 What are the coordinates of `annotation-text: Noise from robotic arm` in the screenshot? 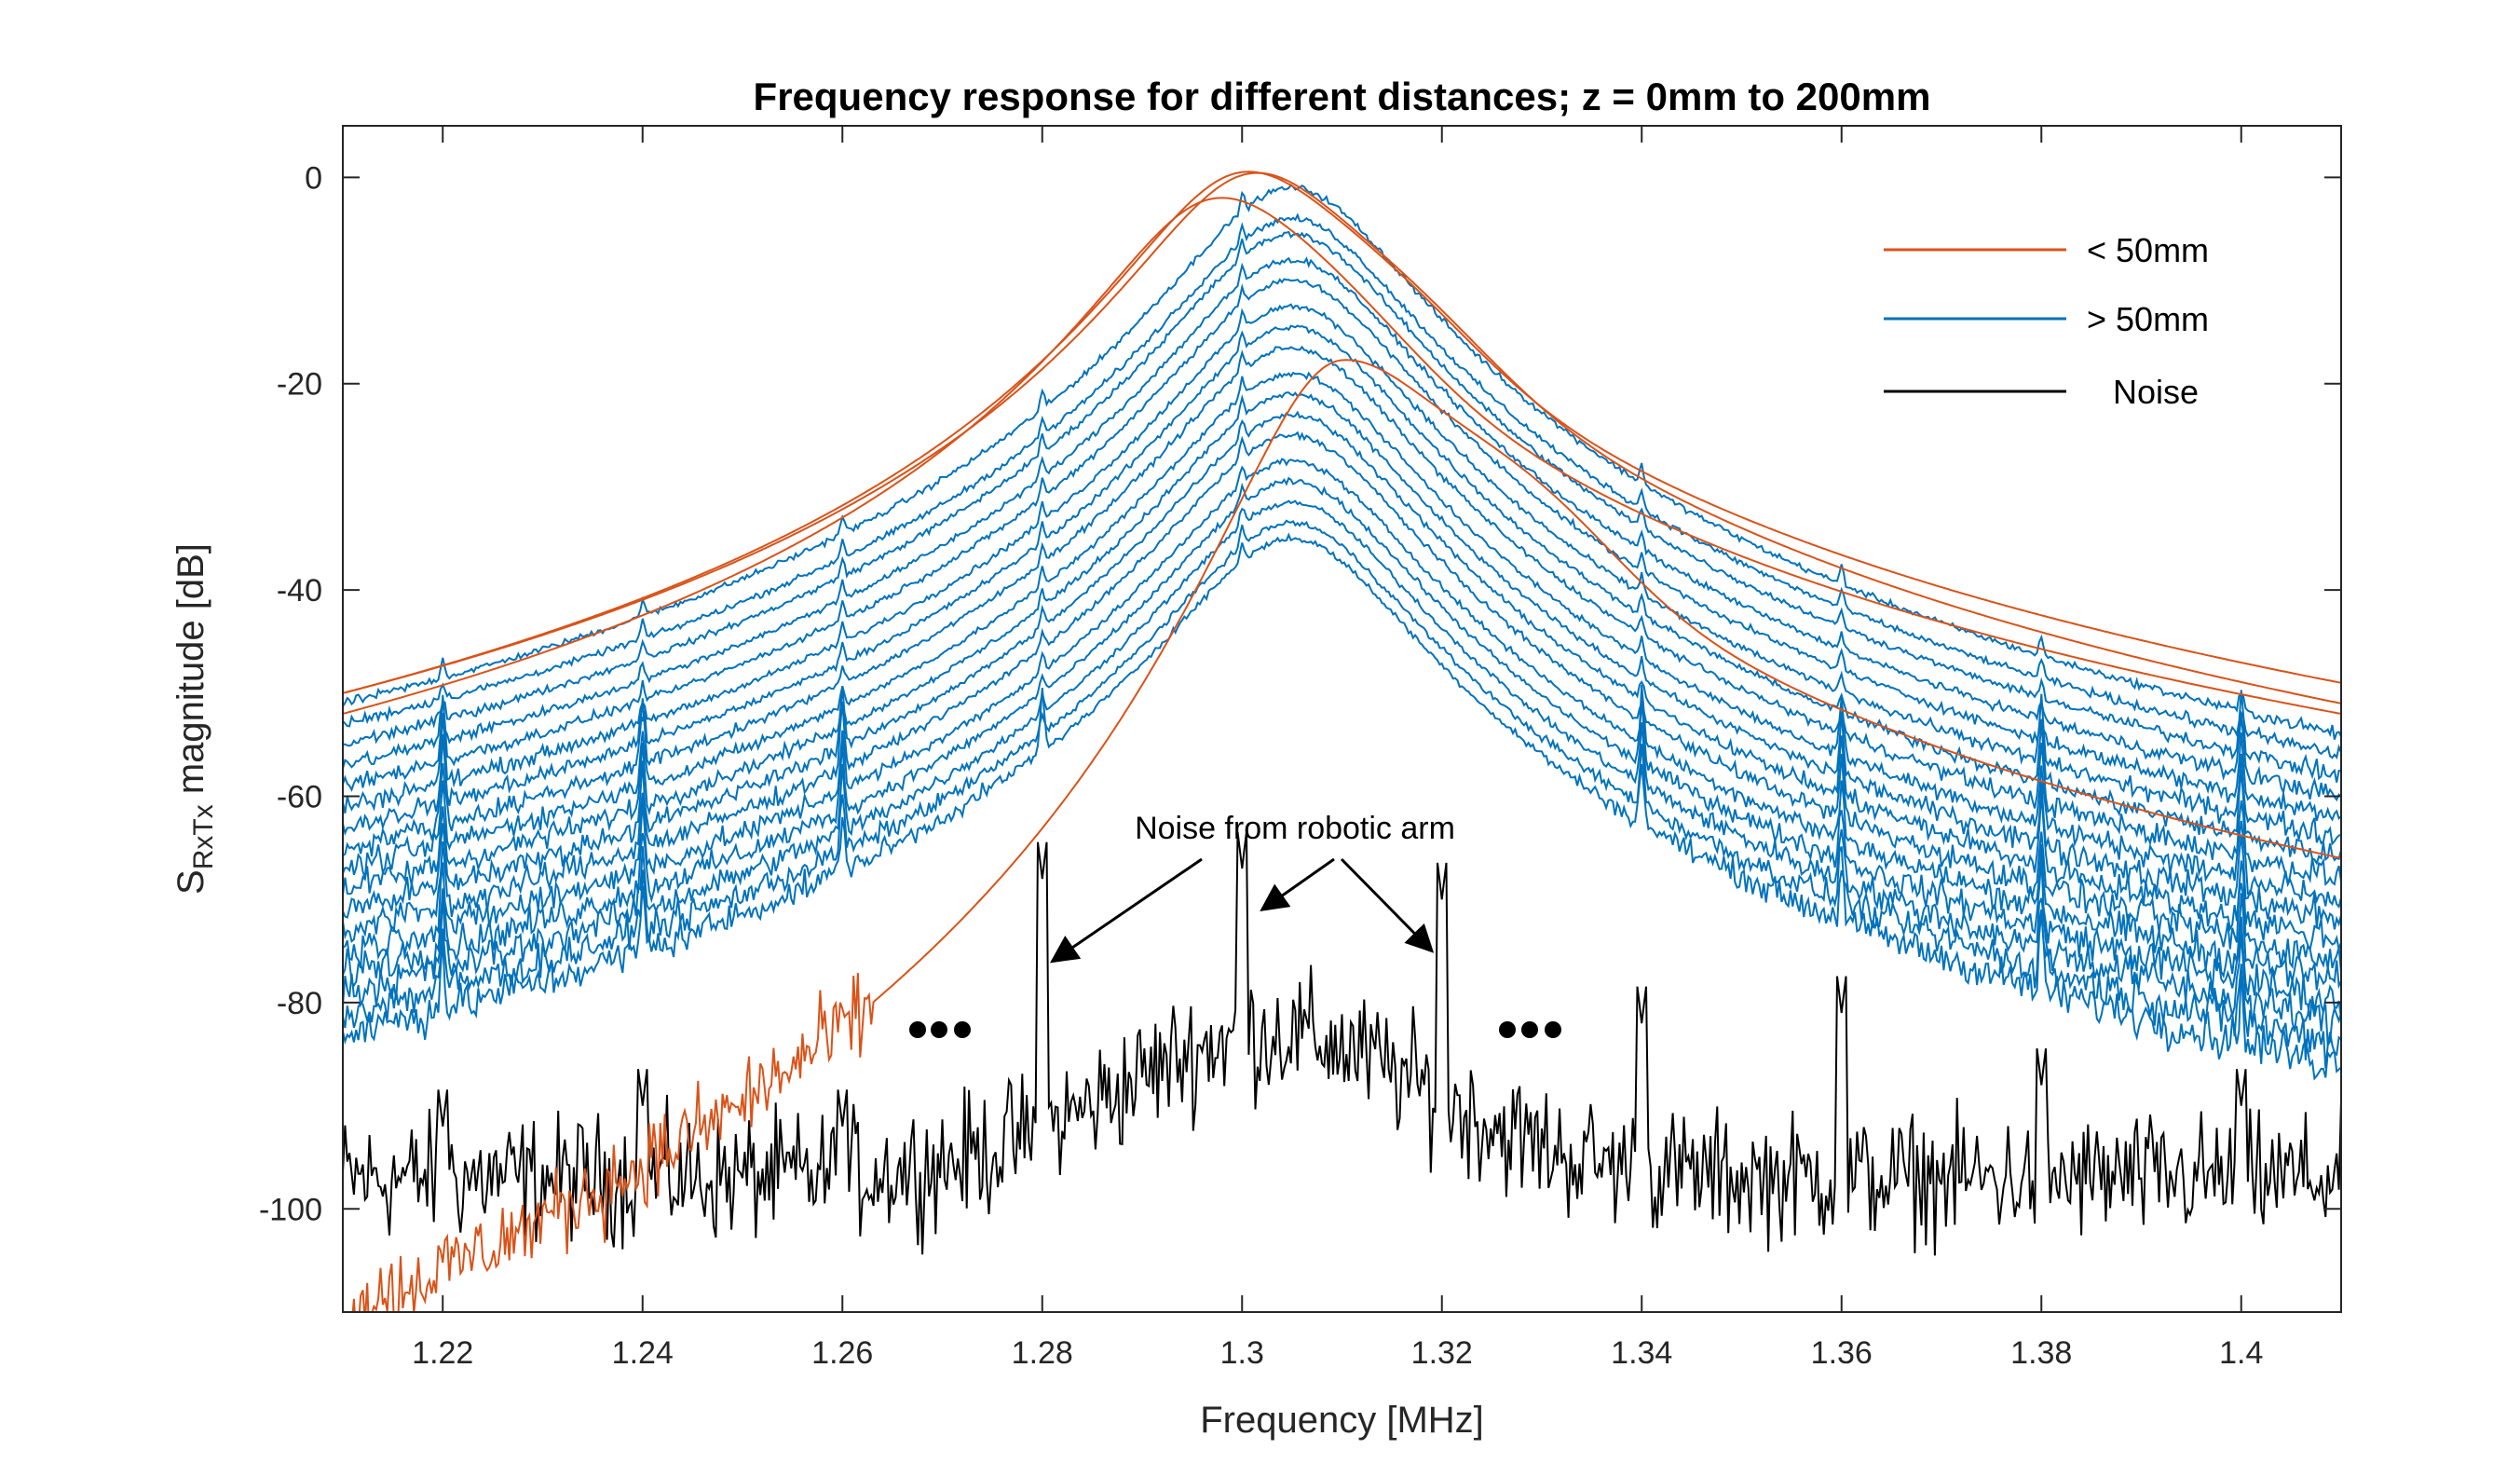 It's located at (1295, 828).